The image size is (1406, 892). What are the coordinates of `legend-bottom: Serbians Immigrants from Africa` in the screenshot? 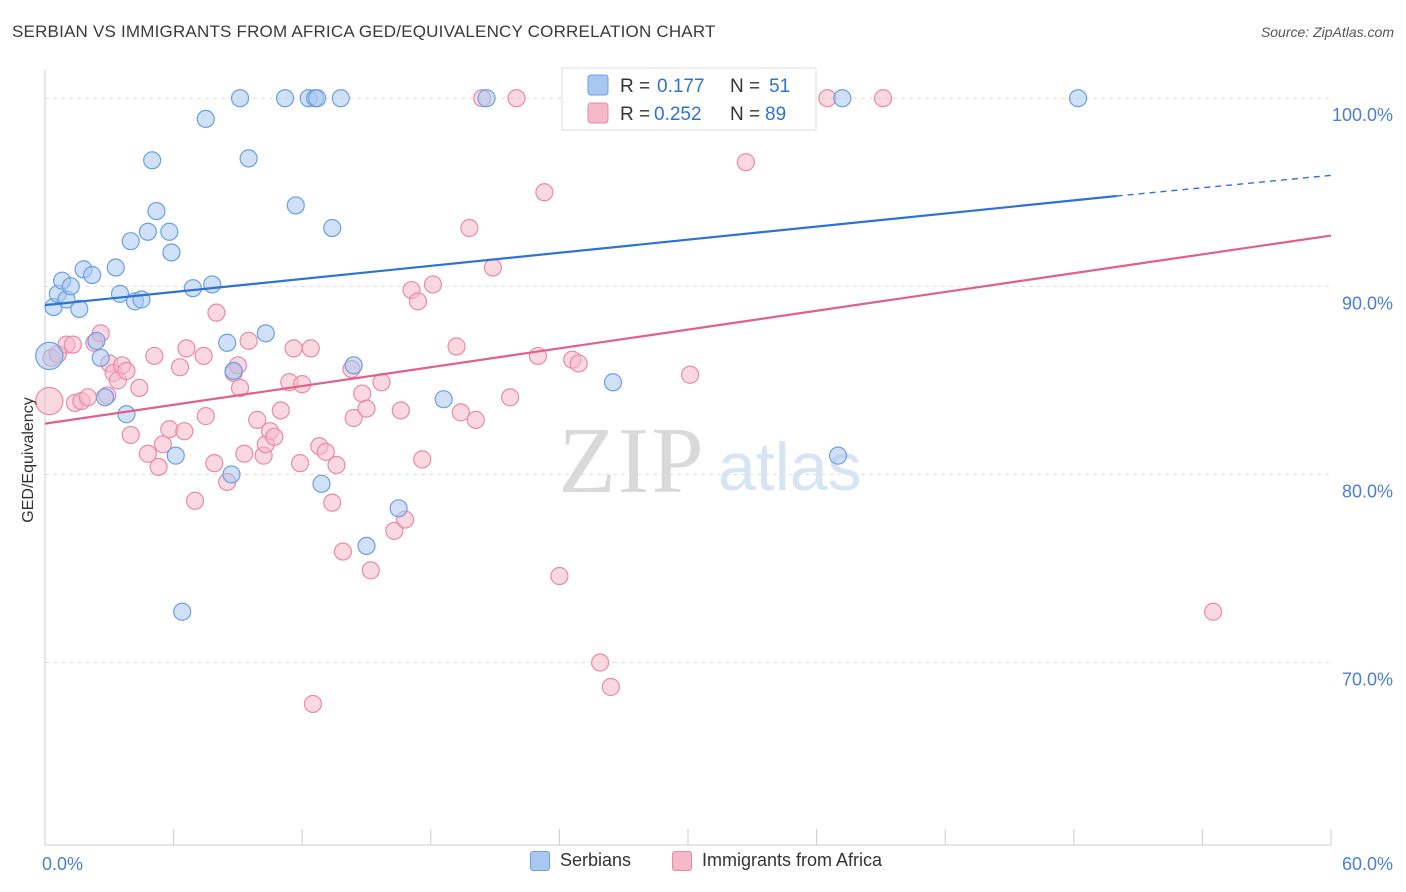 It's located at (703, 864).